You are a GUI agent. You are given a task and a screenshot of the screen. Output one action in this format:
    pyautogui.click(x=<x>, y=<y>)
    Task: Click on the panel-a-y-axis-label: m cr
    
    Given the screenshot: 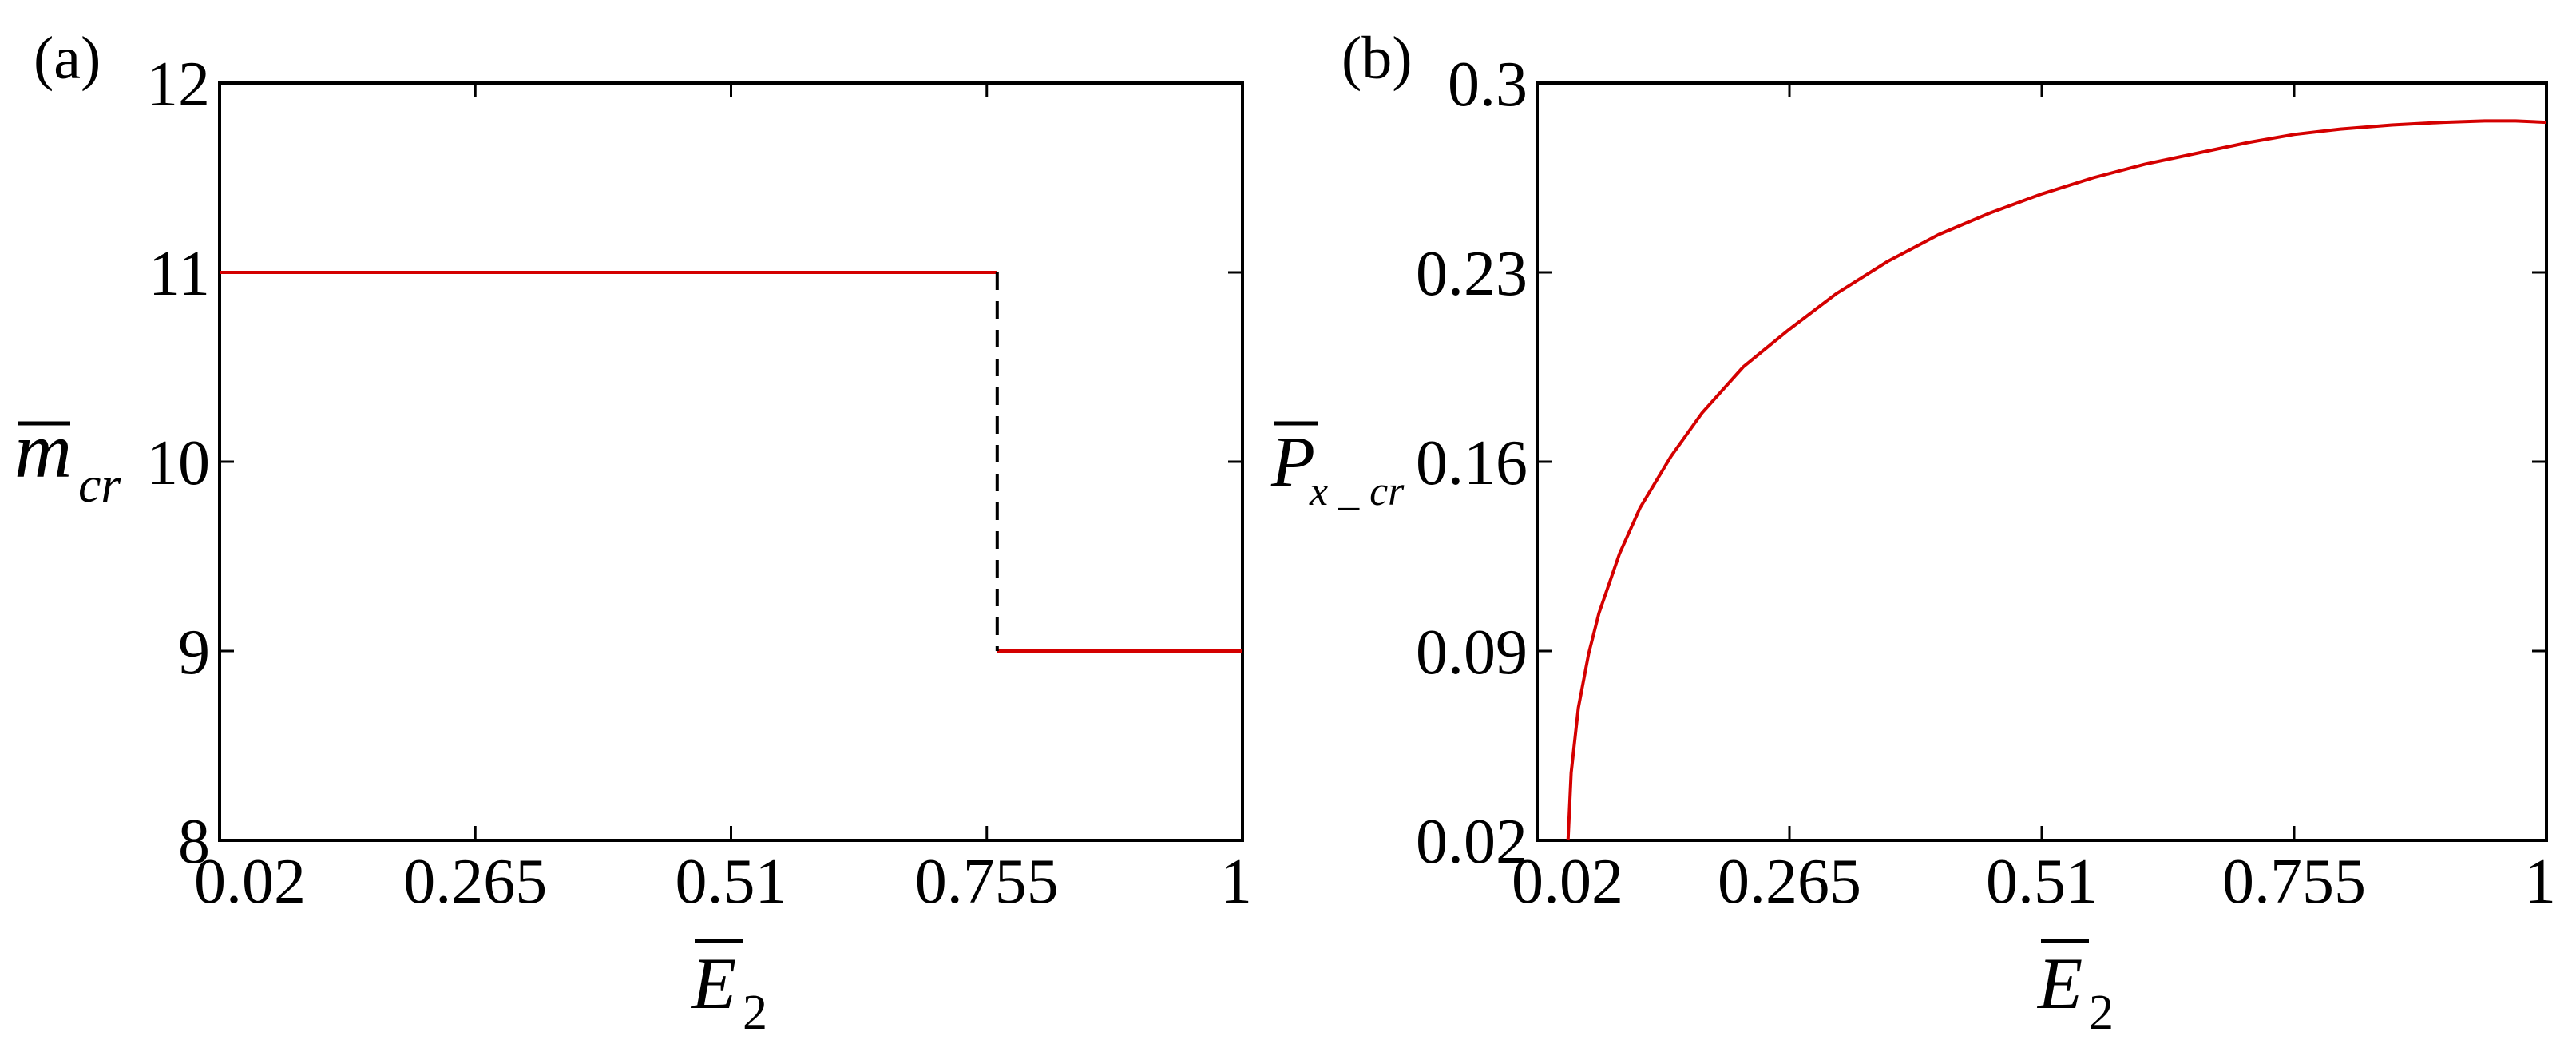 What is the action you would take?
    pyautogui.click(x=67, y=459)
    